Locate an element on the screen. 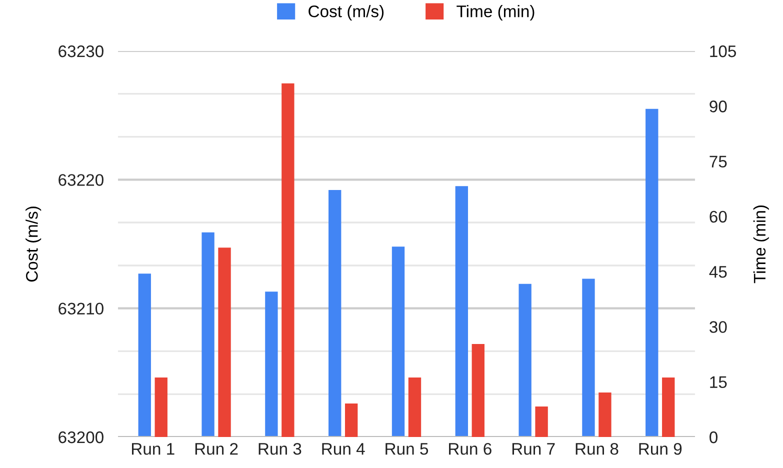  y-tick-label: 63230 is located at coordinates (81, 51).